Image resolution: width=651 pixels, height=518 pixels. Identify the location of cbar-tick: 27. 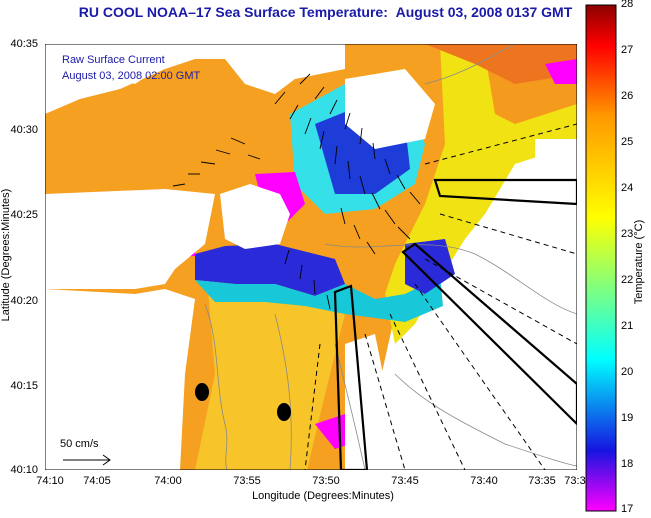
(627, 50).